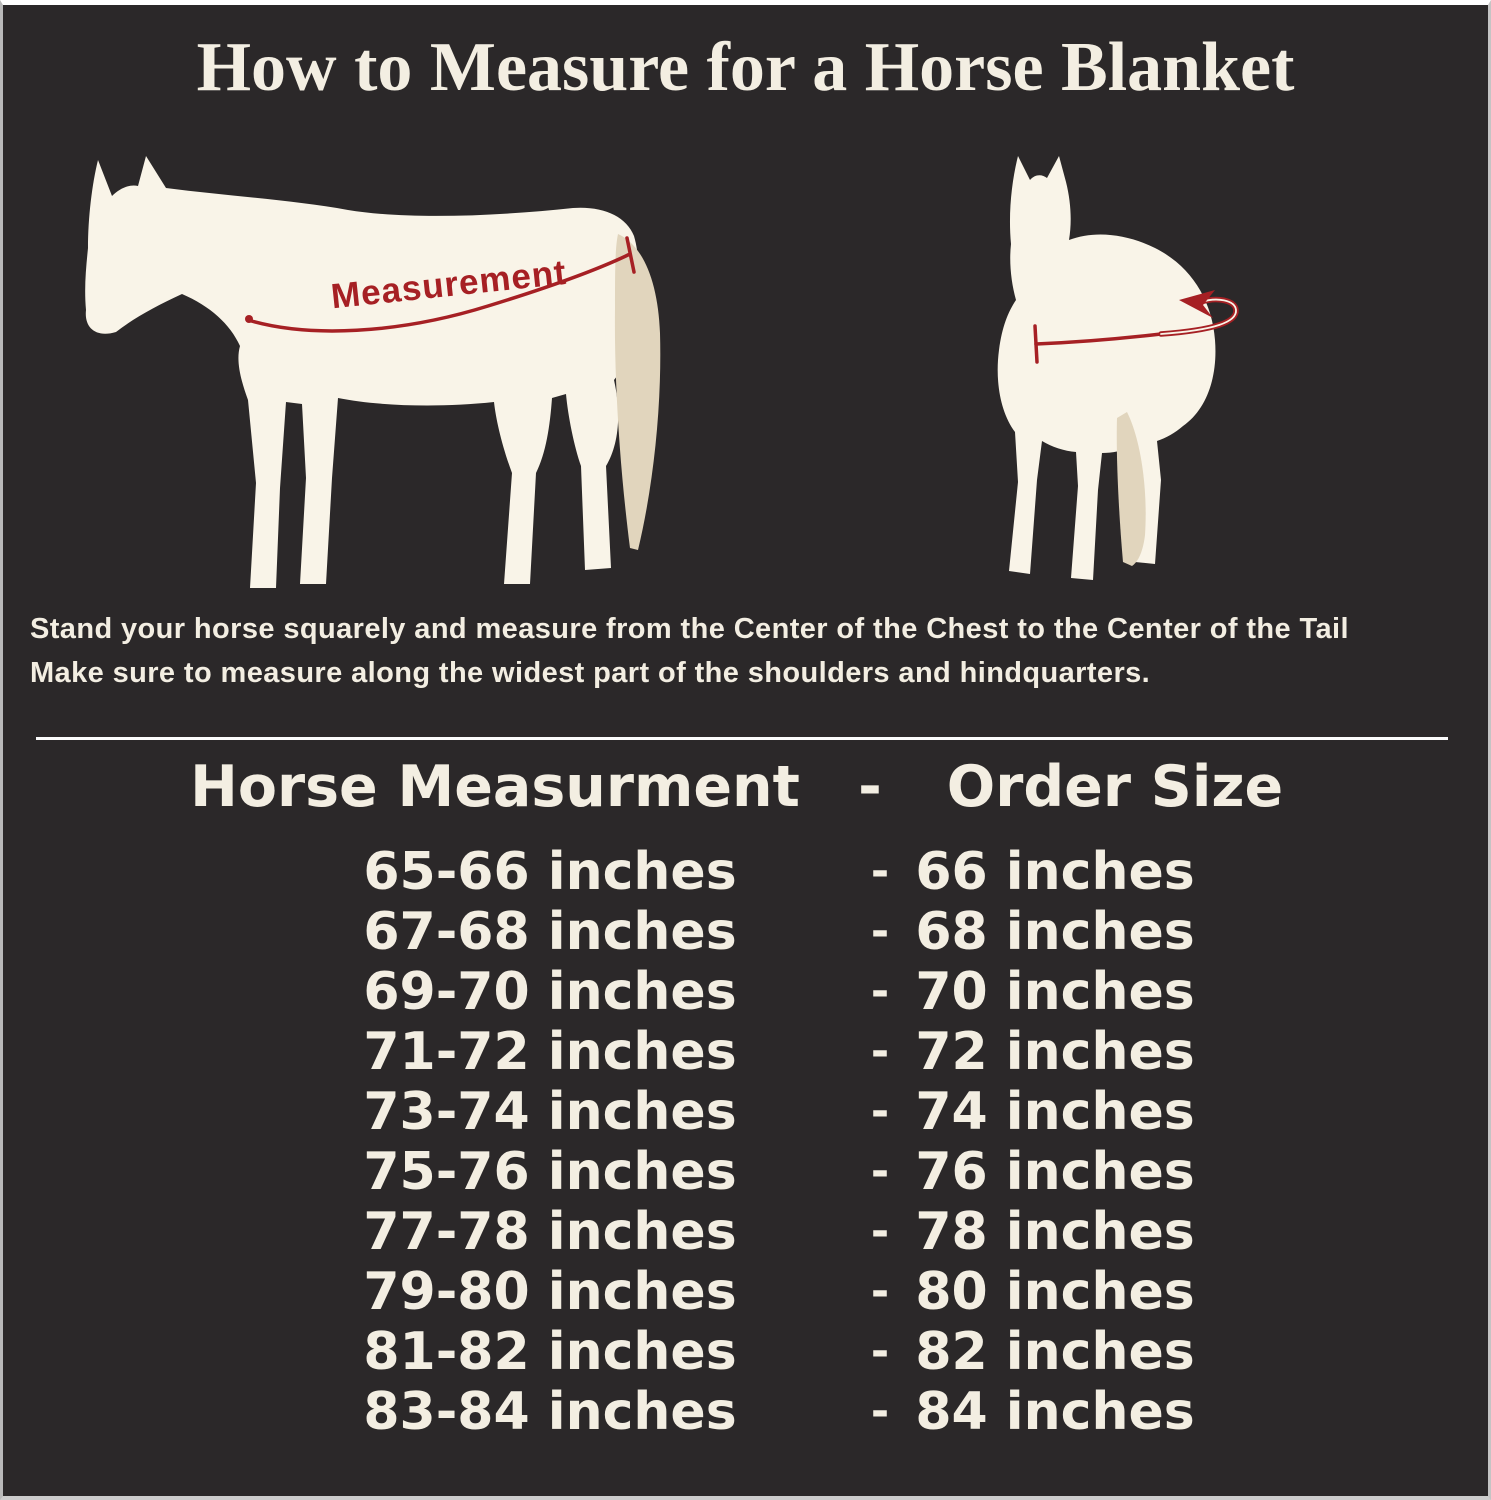 The width and height of the screenshot is (1491, 1500). Describe the element at coordinates (1131, 489) in the screenshot. I see `front-horse-tail` at that location.